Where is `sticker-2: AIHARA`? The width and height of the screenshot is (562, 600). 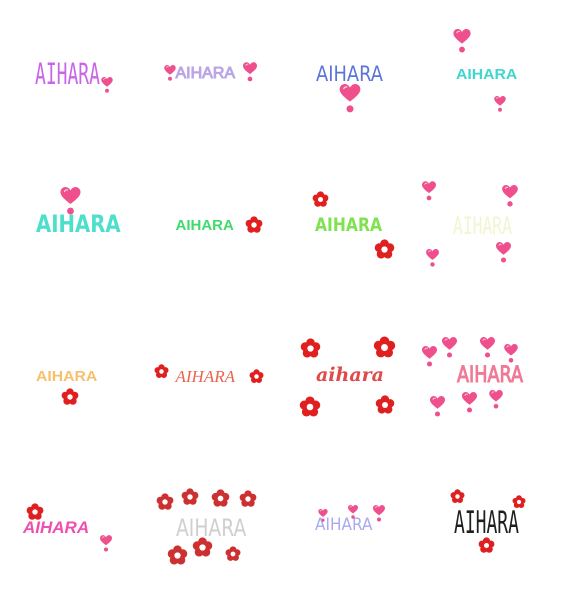 sticker-2: AIHARA is located at coordinates (211, 75).